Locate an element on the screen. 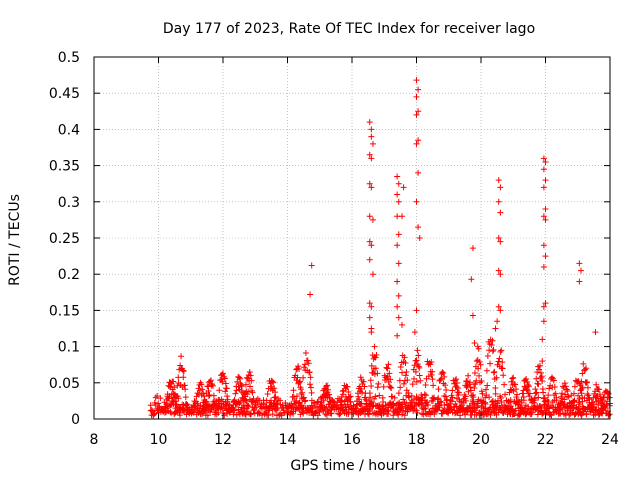 Image resolution: width=640 pixels, height=484 pixels. y-tick-label: 0.35 is located at coordinates (64, 167).